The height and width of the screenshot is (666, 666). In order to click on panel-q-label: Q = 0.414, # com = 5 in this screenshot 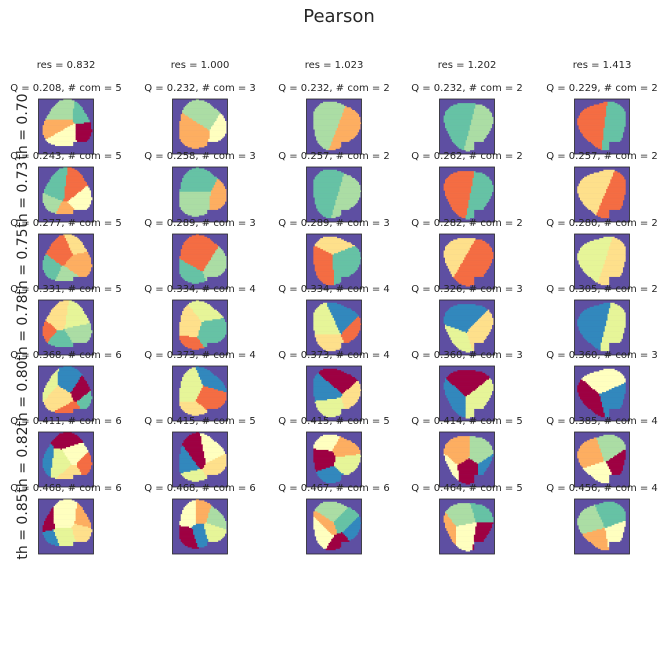, I will do `click(467, 421)`.